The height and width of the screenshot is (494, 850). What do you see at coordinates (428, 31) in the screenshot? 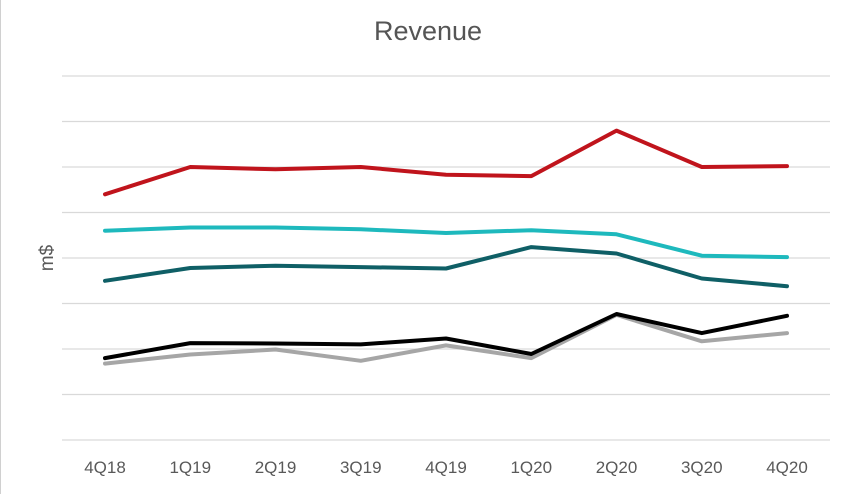
I see `chart-title: Revenue` at bounding box center [428, 31].